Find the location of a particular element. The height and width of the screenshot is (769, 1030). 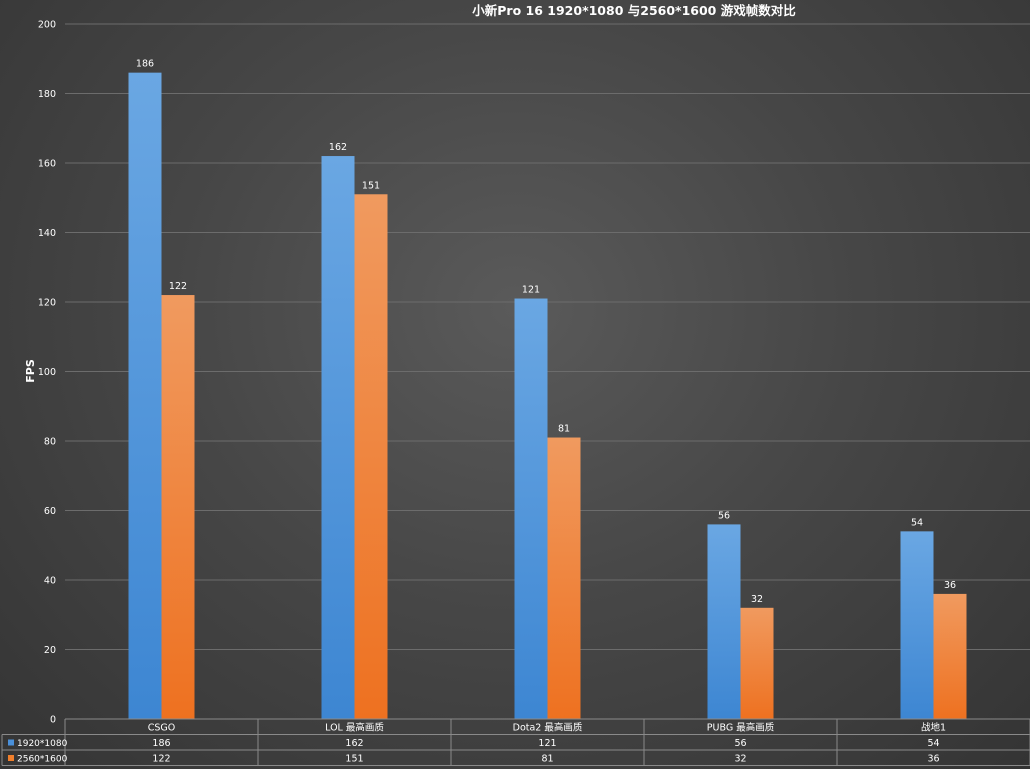

table-cell: 32 is located at coordinates (740, 759).